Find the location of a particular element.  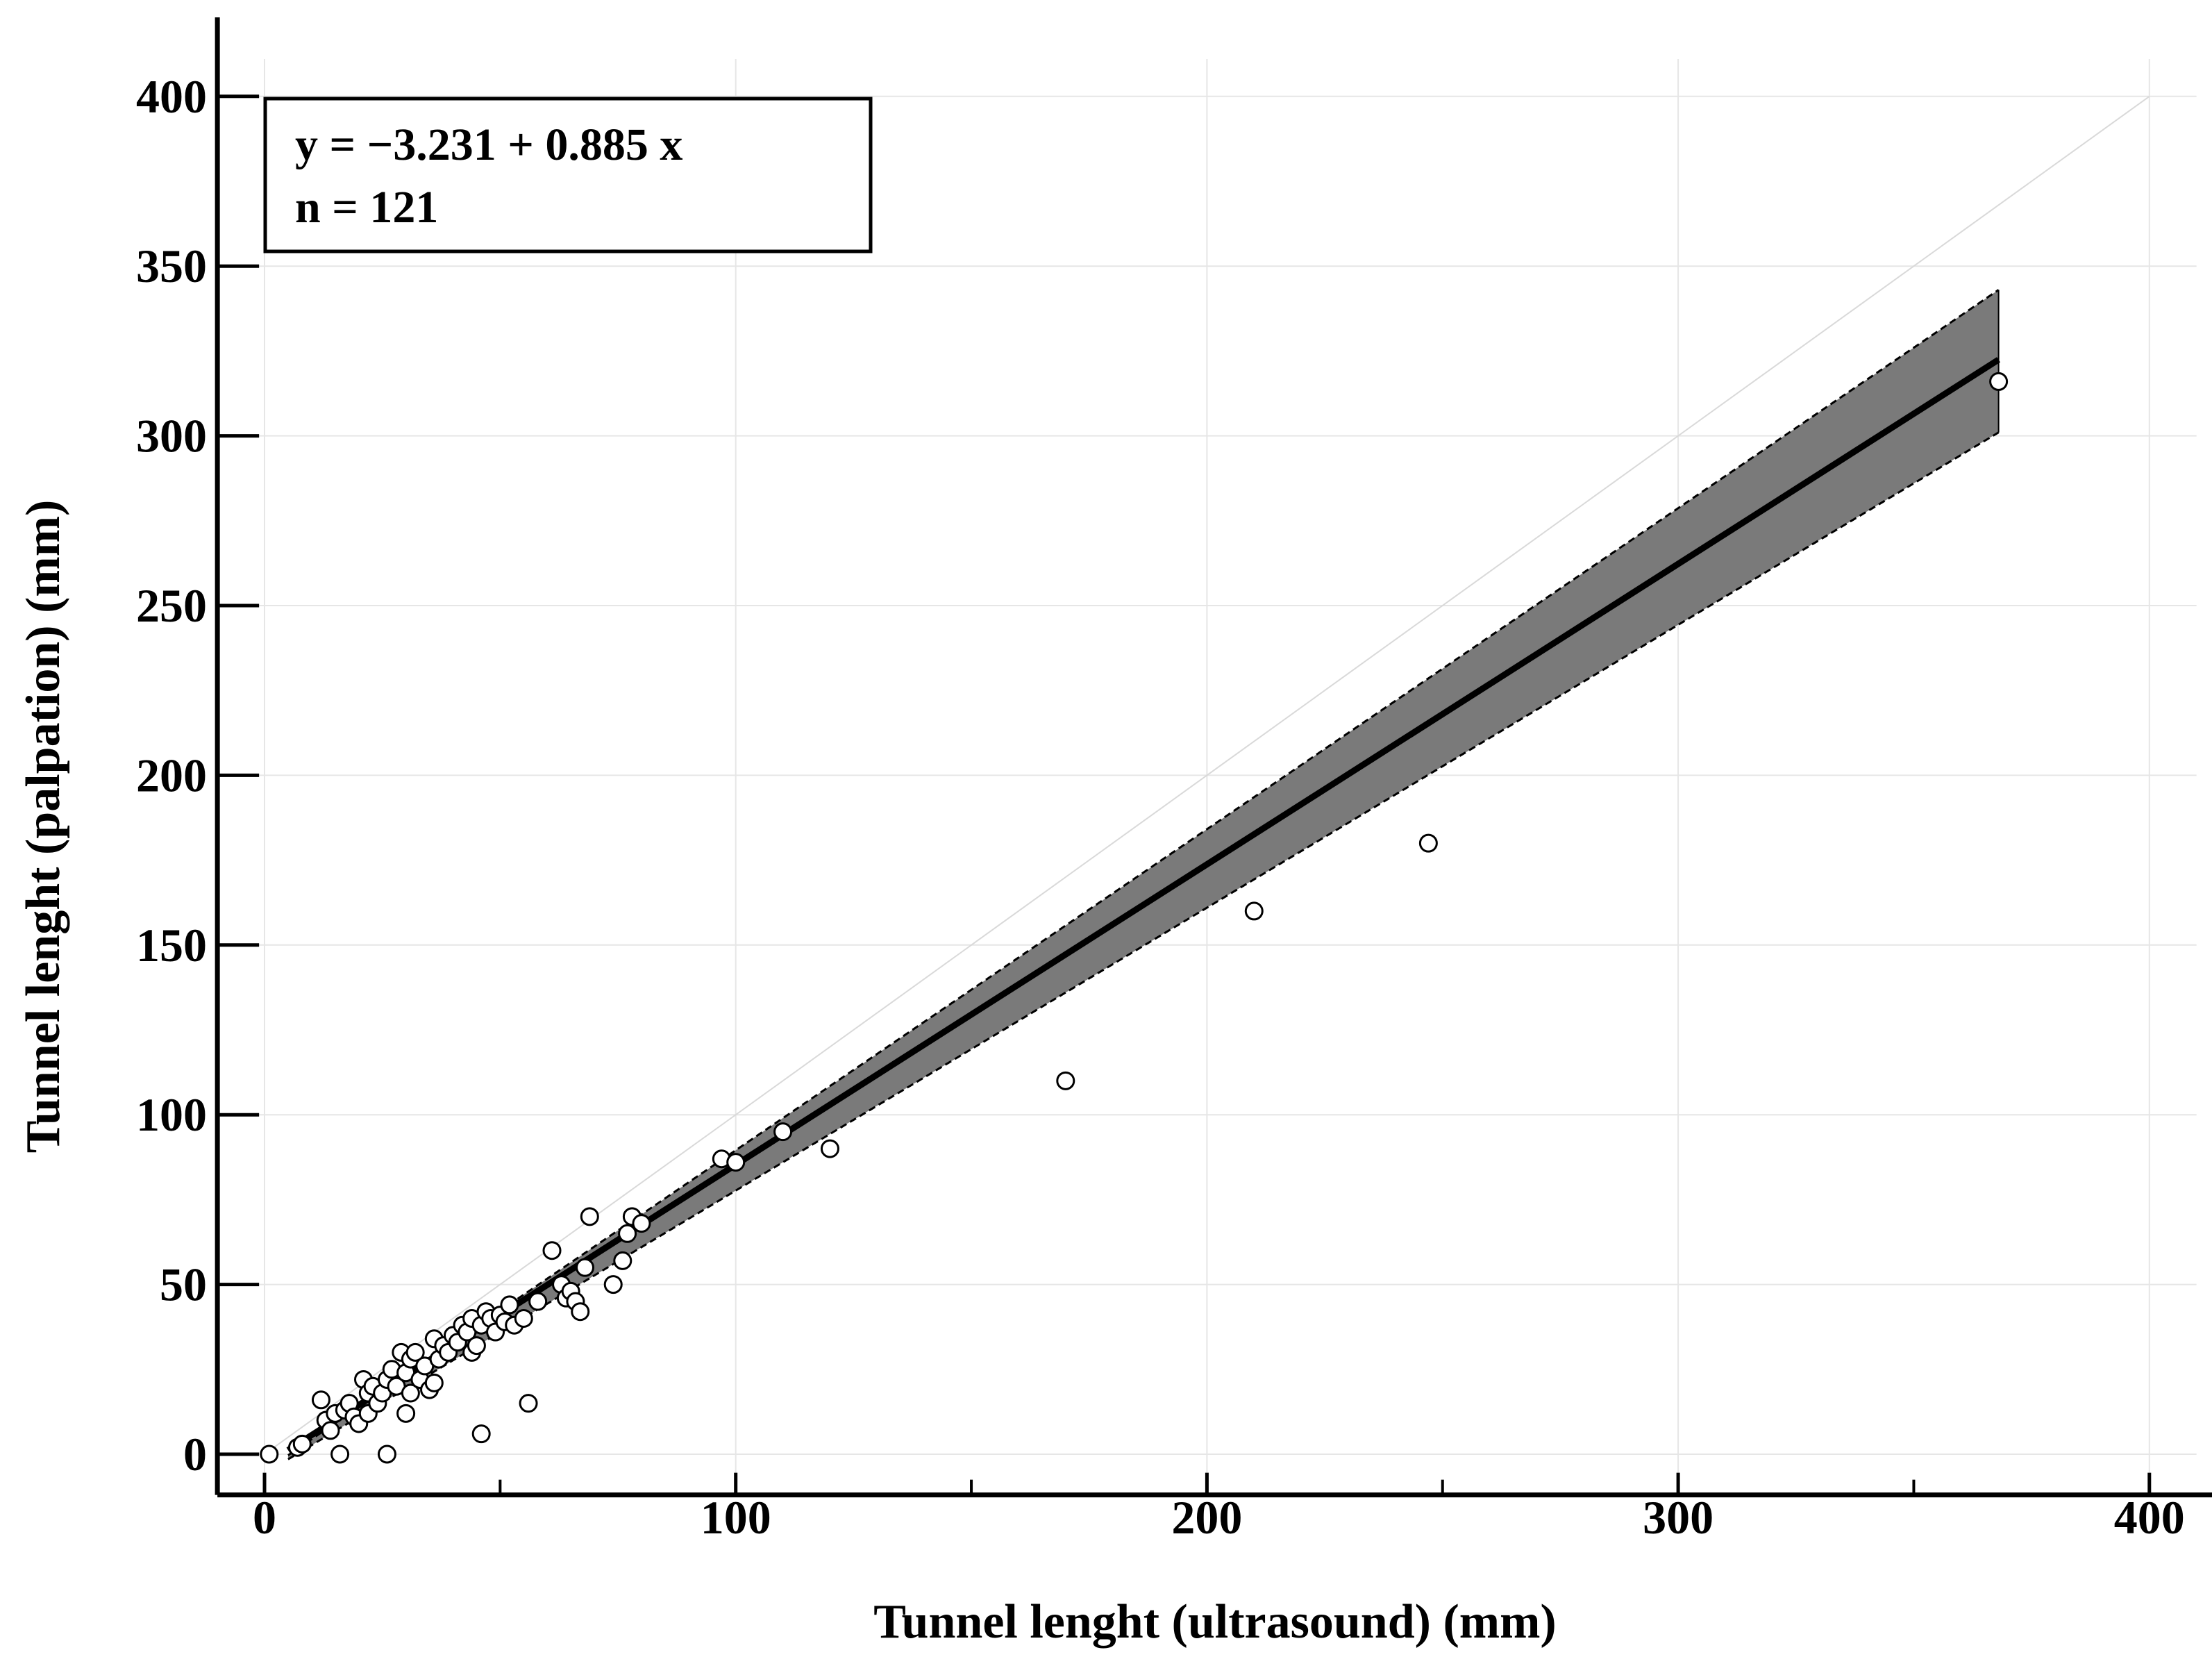

y-tick-label: 300 is located at coordinates (171, 436).